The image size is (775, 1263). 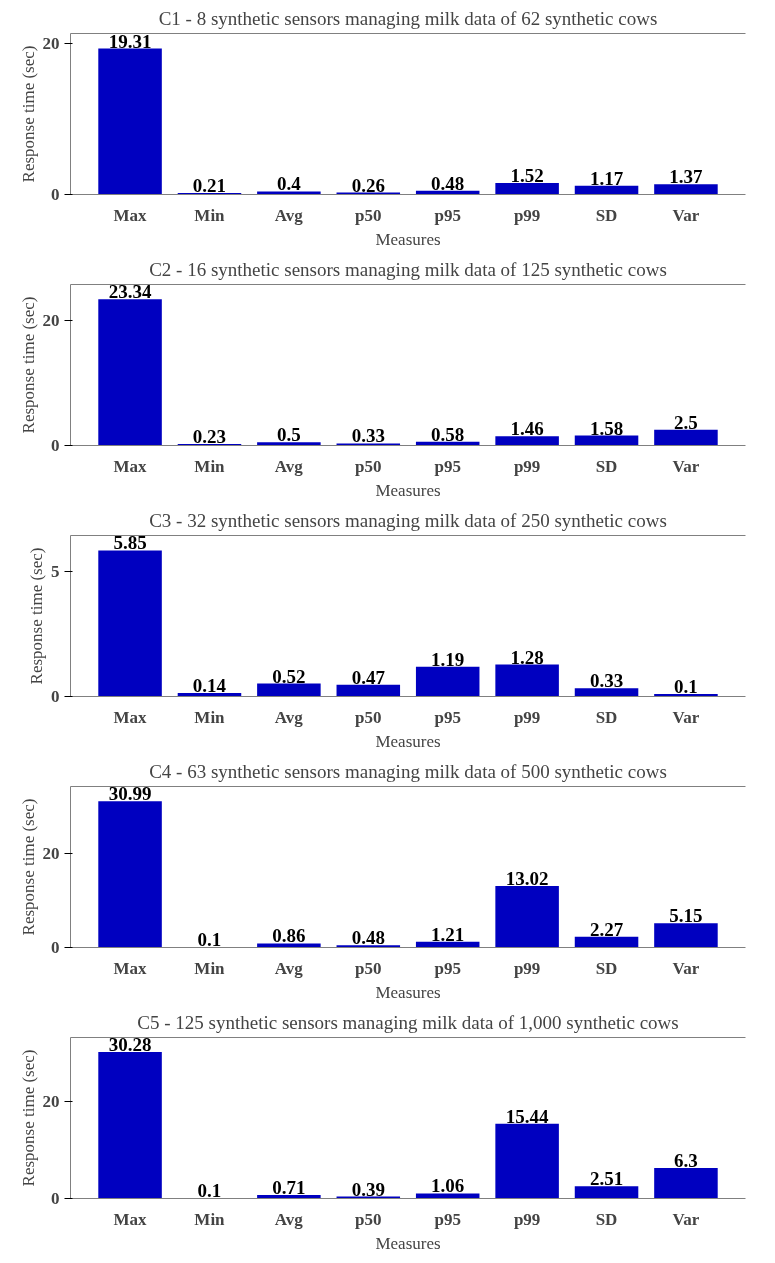 What do you see at coordinates (289, 184) in the screenshot?
I see `data-label: 0.4` at bounding box center [289, 184].